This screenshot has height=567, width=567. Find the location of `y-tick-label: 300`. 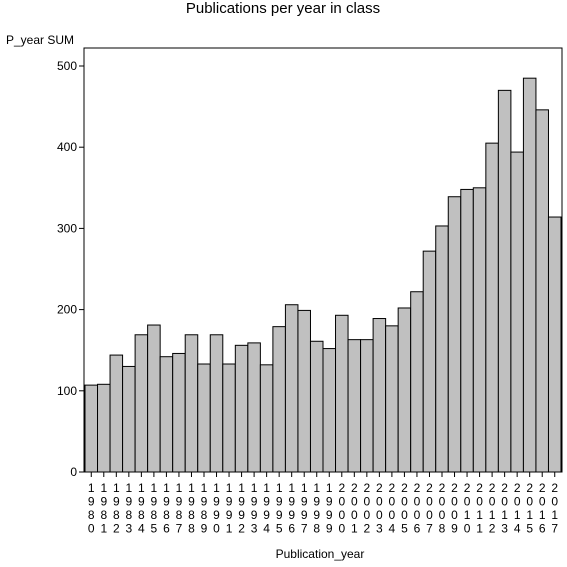

y-tick-label: 300 is located at coordinates (67, 228).